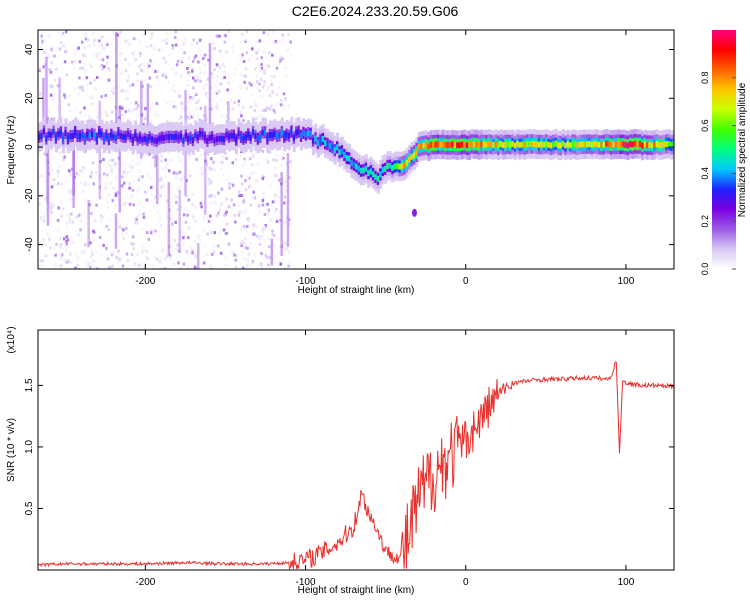 This screenshot has height=600, width=750. Describe the element at coordinates (210, 88) in the screenshot. I see `spectrogram-noise-streak` at that location.